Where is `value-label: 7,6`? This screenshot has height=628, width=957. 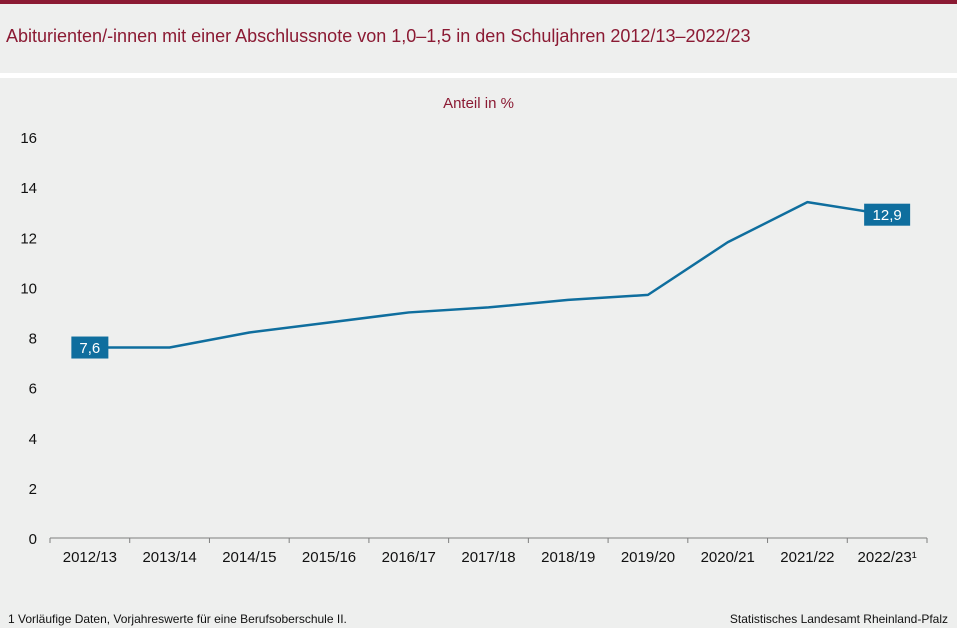
value-label: 7,6 is located at coordinates (89, 348).